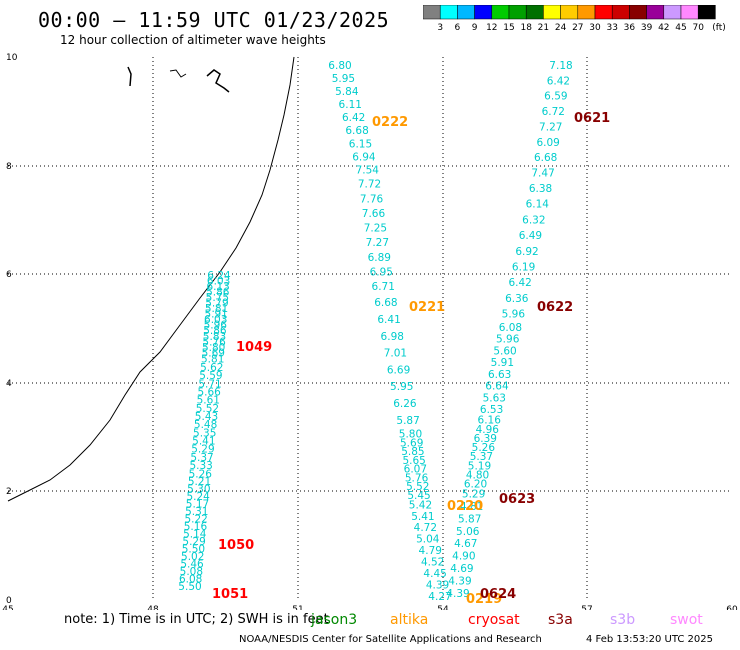 The image size is (740, 650). I want to click on wave-height-value: 5.37, so click(481, 457).